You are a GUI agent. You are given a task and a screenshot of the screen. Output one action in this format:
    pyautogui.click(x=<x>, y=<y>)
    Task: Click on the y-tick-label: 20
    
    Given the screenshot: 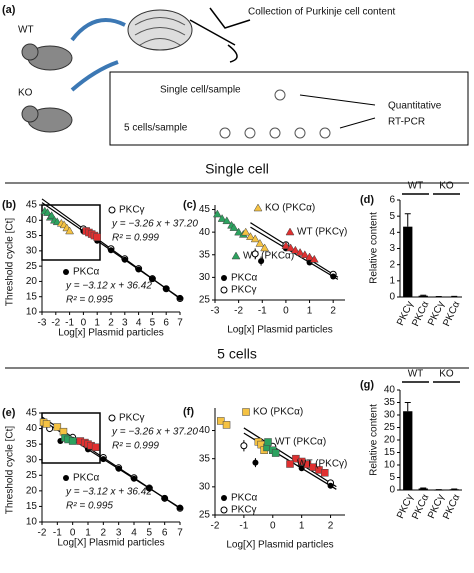 What is the action you would take?
    pyautogui.click(x=390, y=440)
    